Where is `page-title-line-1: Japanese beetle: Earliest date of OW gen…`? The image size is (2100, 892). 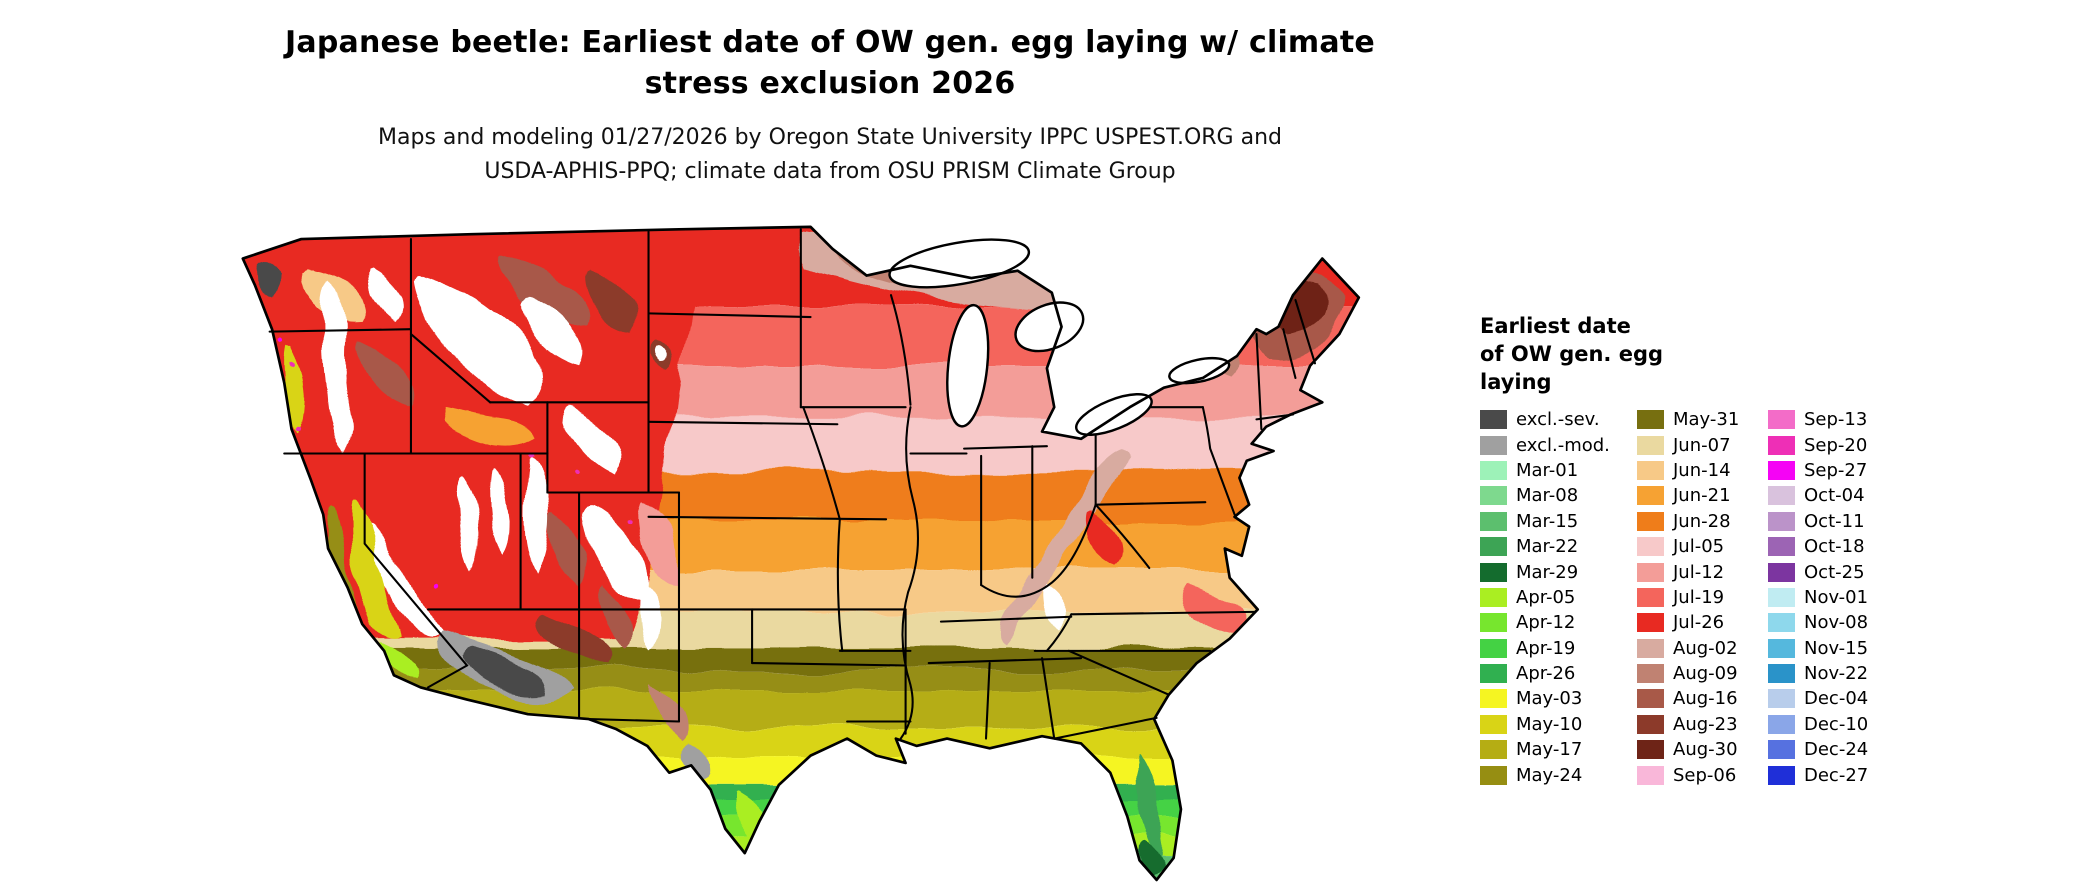
page-title-line-1: Japanese beetle: Earliest date of OW gen… is located at coordinates (830, 42).